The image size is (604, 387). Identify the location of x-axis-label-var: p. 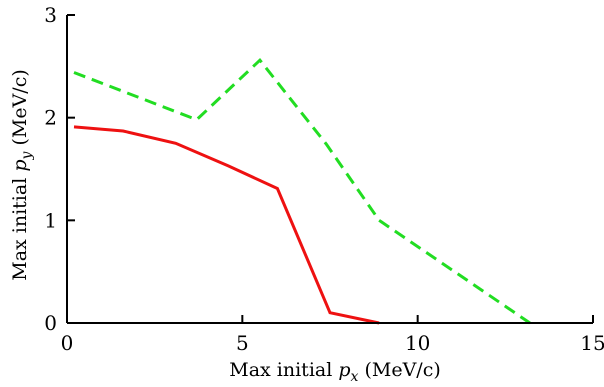
(344, 370).